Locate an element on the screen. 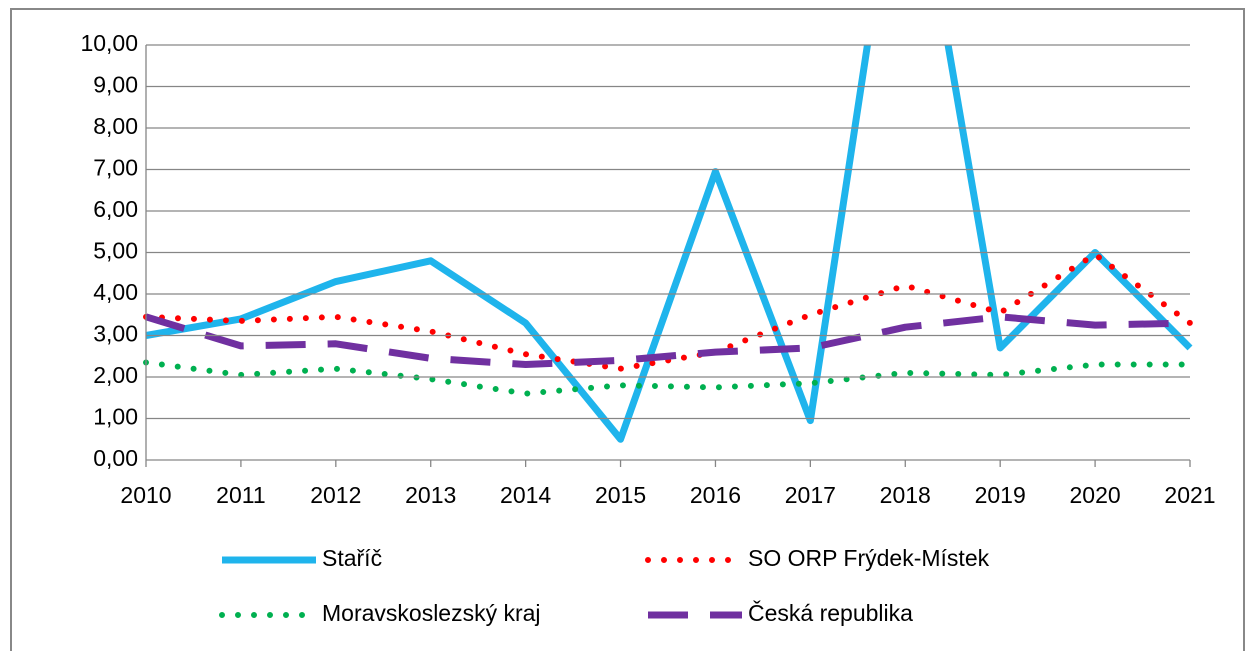 The image size is (1254, 656). y-tick-label: 4,00 is located at coordinates (115, 292).